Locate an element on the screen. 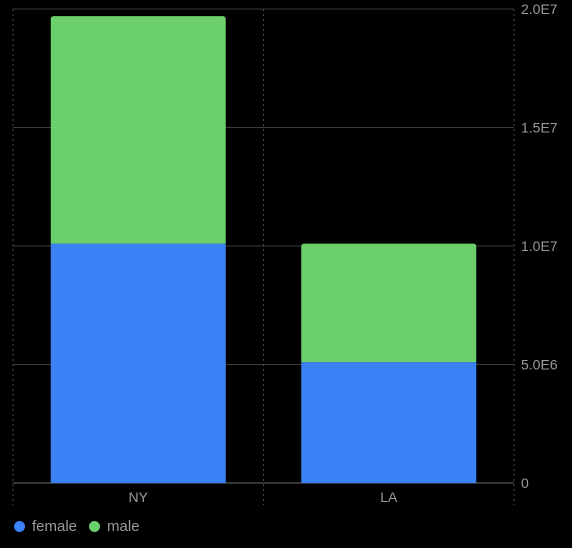 The width and height of the screenshot is (572, 548). y-tick-label-2: 1.0E7 is located at coordinates (539, 246).